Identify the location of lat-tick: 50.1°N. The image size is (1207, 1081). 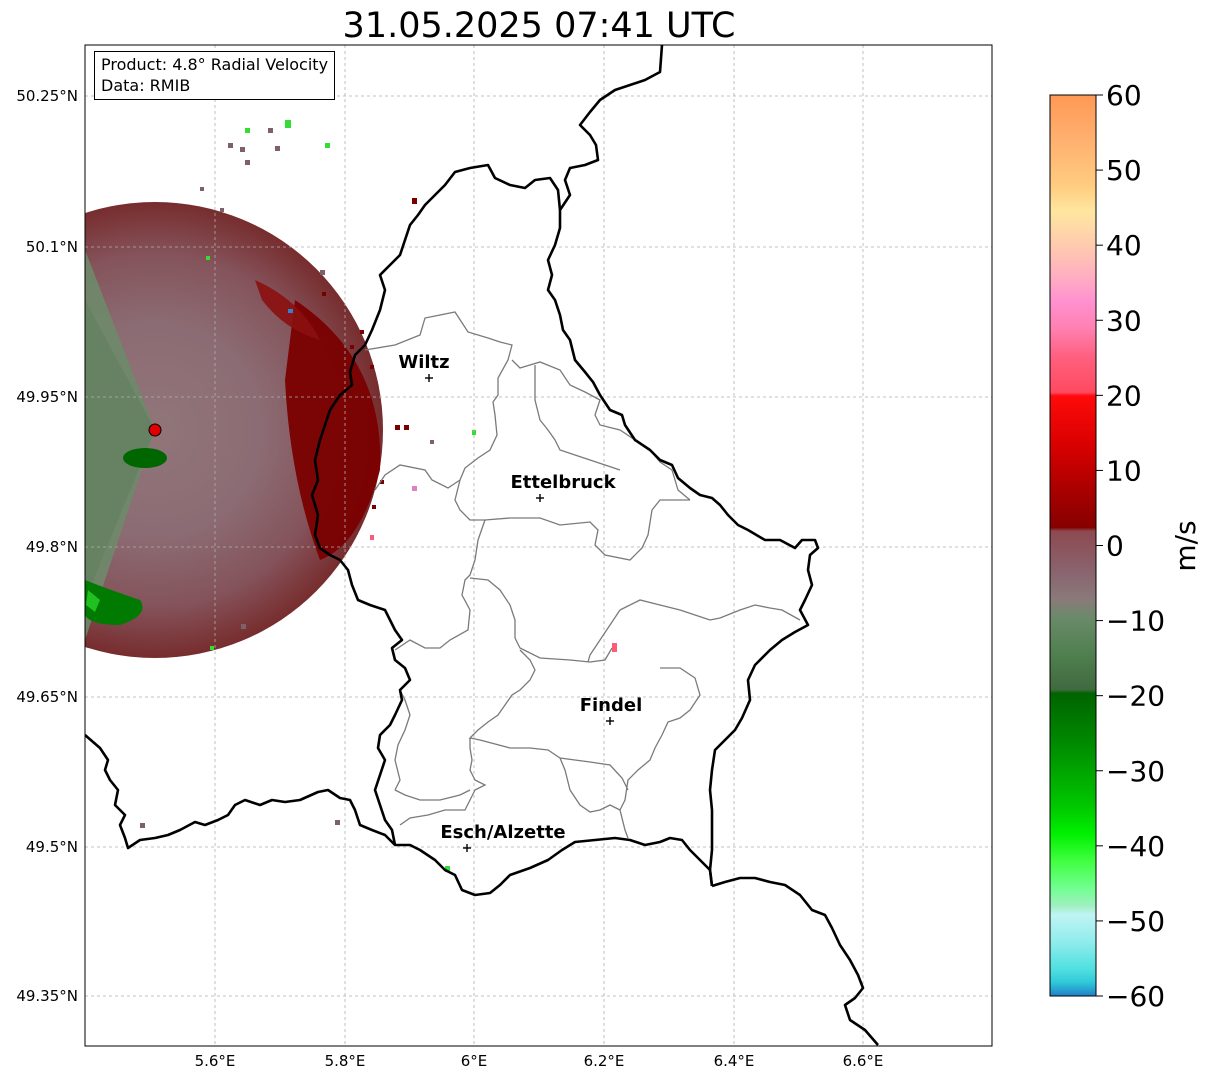
(52, 247).